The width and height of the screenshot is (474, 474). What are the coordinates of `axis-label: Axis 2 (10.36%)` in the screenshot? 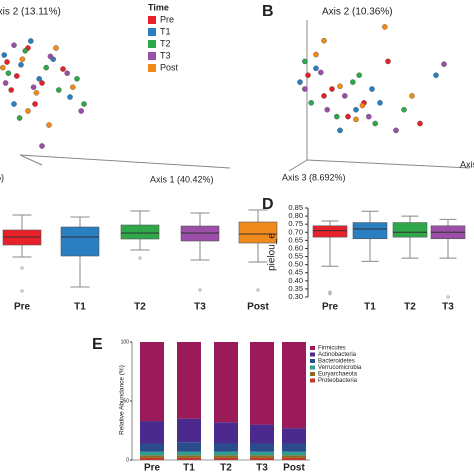 It's located at (357, 12).